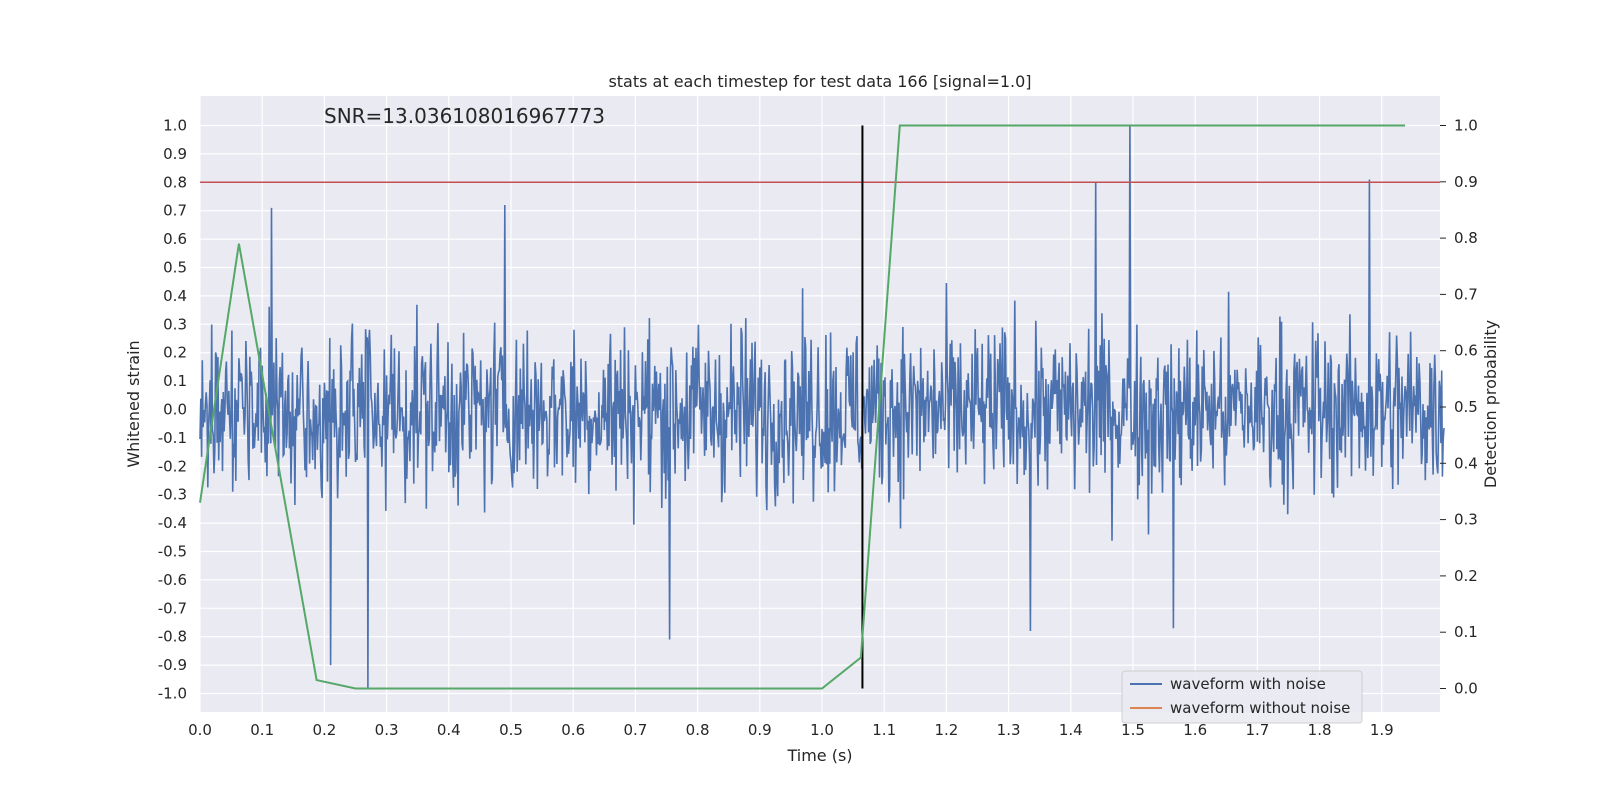 This screenshot has width=1600, height=800. I want to click on y-tick-label-right: 0.8, so click(1466, 238).